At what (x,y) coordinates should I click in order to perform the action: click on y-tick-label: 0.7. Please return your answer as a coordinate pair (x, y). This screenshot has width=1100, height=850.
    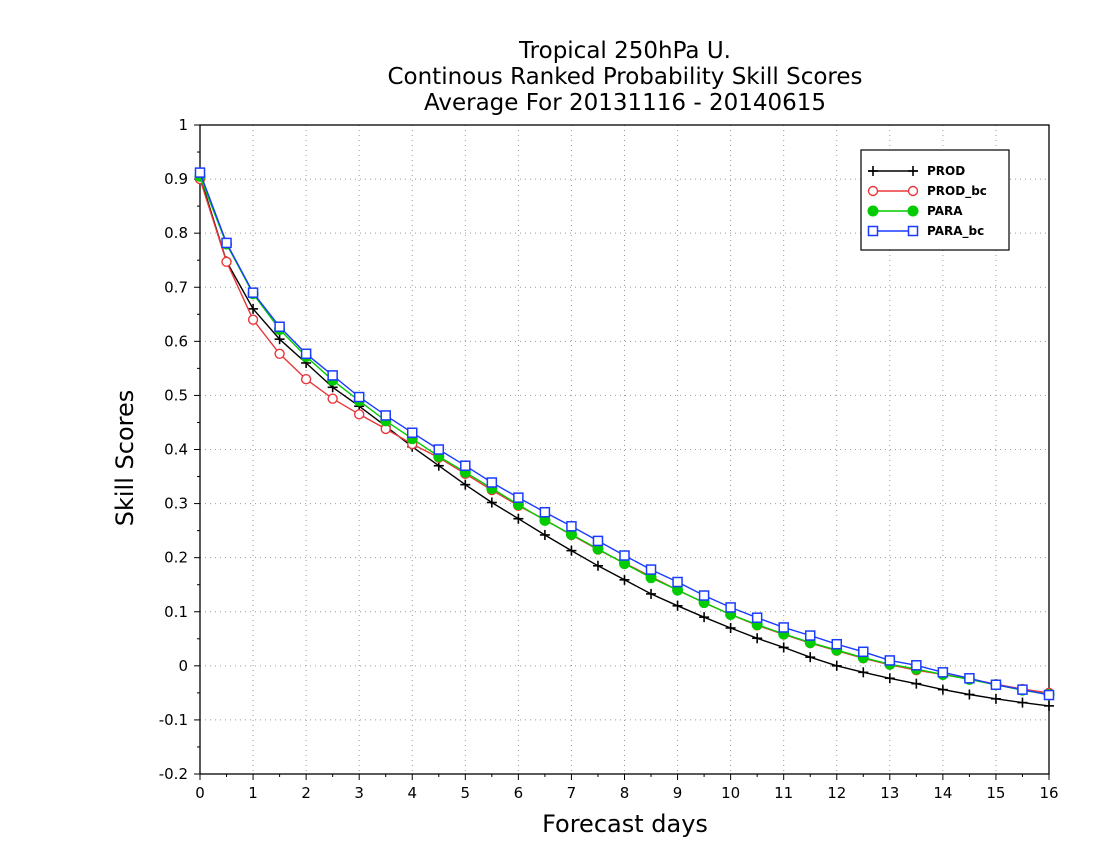
    Looking at the image, I should click on (176, 287).